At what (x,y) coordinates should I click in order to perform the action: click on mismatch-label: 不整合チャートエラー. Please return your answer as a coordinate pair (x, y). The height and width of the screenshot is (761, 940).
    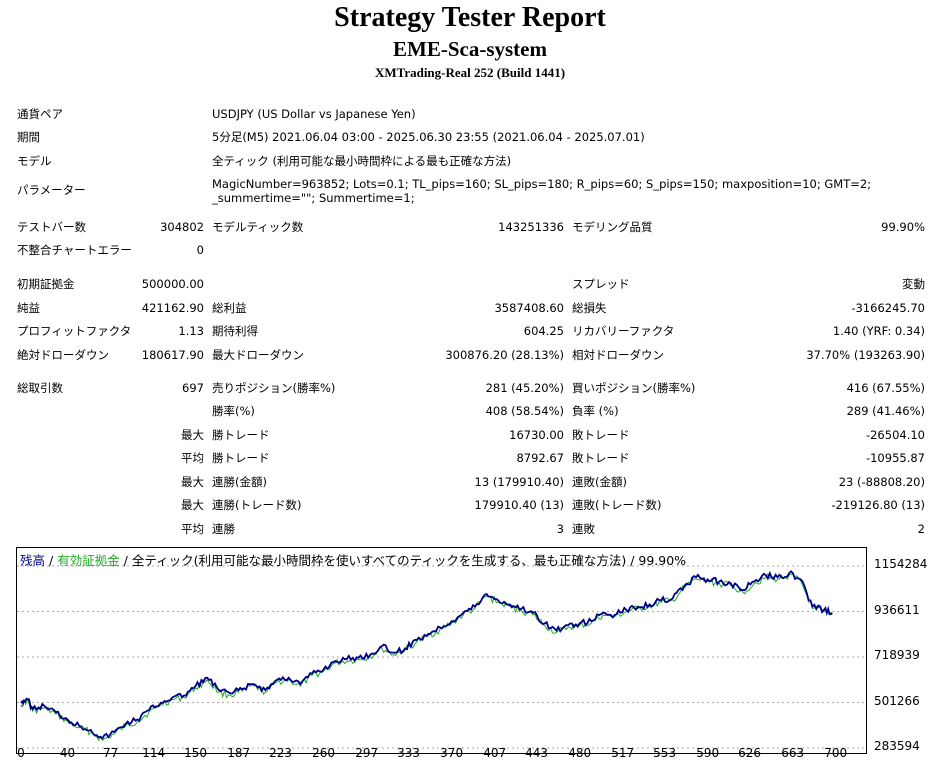
    Looking at the image, I should click on (74, 250).